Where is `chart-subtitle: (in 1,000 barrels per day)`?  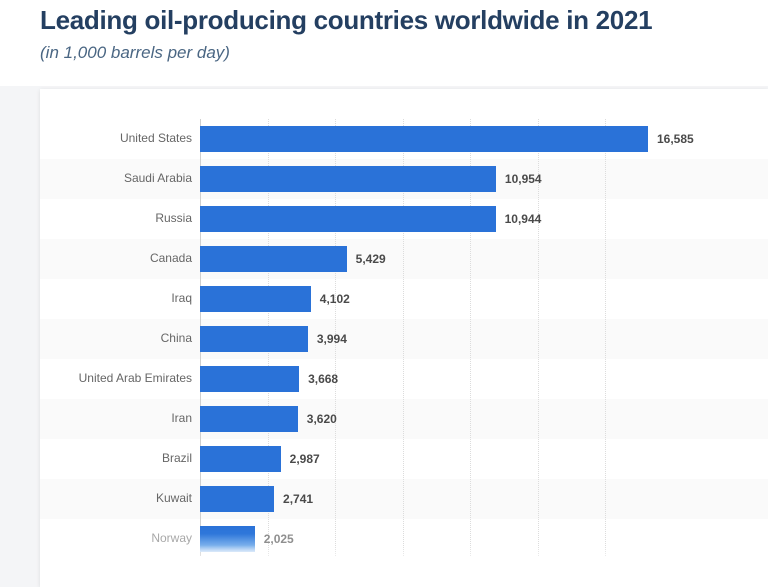 chart-subtitle: (in 1,000 barrels per day) is located at coordinates (135, 52).